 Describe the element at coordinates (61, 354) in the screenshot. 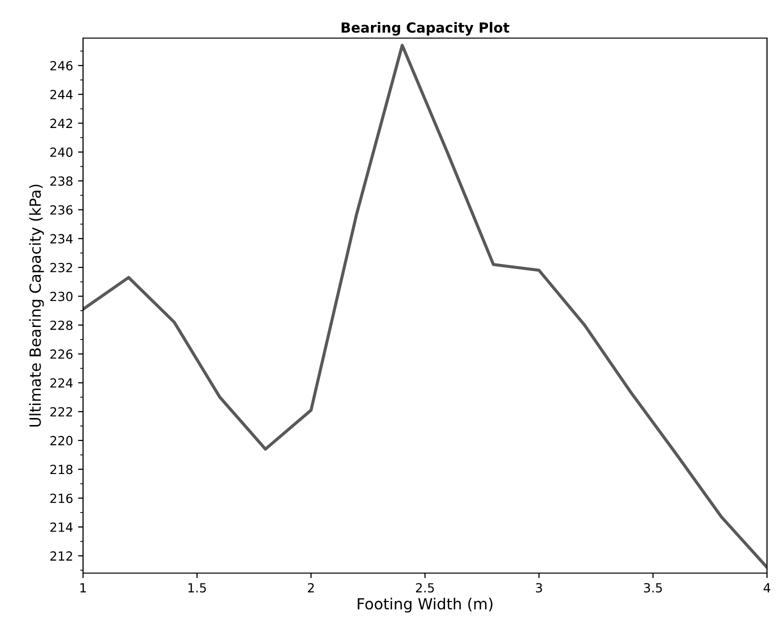

I see `y-tick-label: 226` at that location.